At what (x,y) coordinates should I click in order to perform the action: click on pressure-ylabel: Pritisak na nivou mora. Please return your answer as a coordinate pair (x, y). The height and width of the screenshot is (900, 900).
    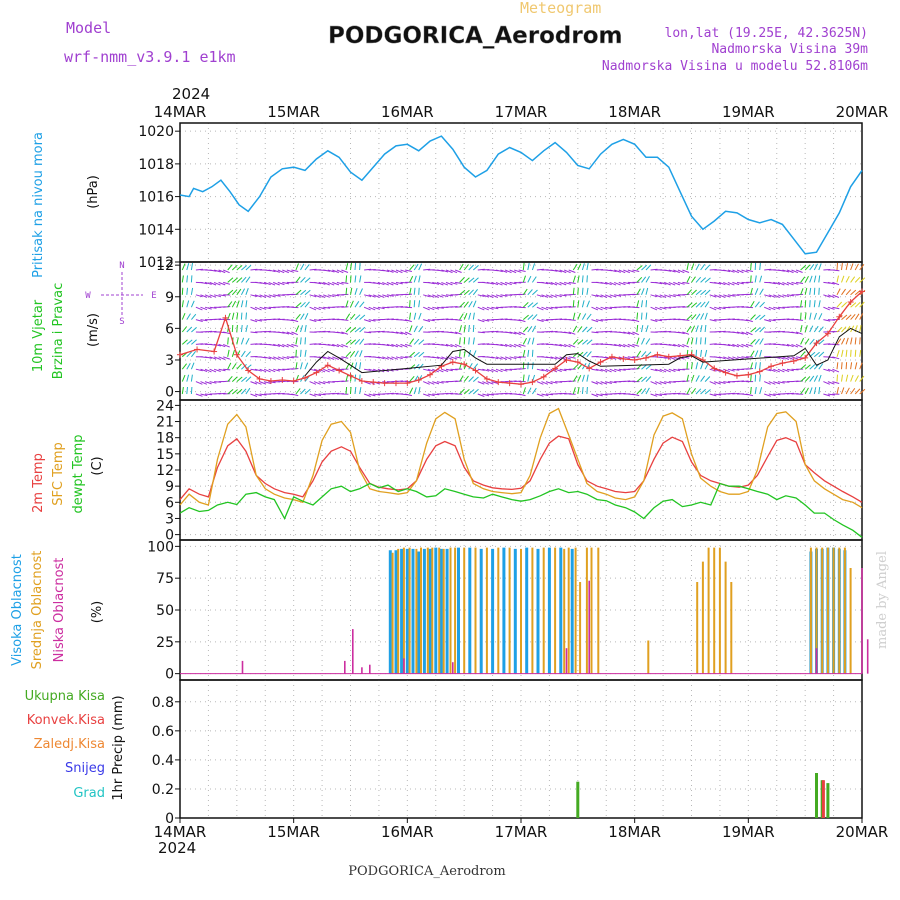
    Looking at the image, I should click on (38, 205).